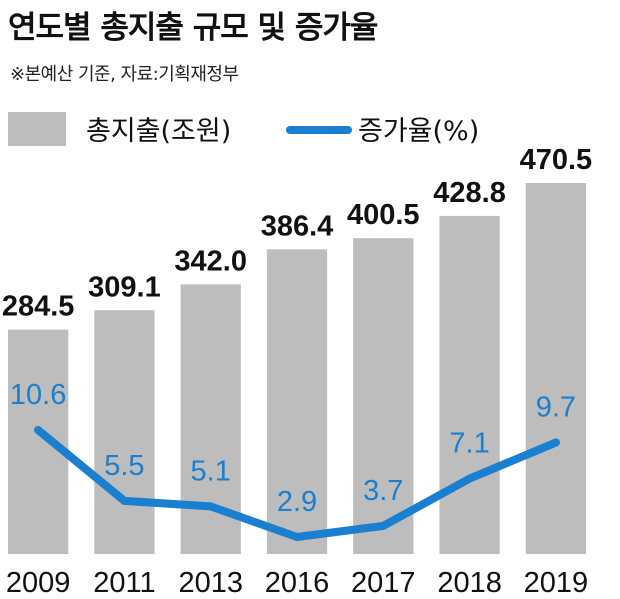  What do you see at coordinates (38, 395) in the screenshot?
I see `rate-value-label-2009: 10.6` at bounding box center [38, 395].